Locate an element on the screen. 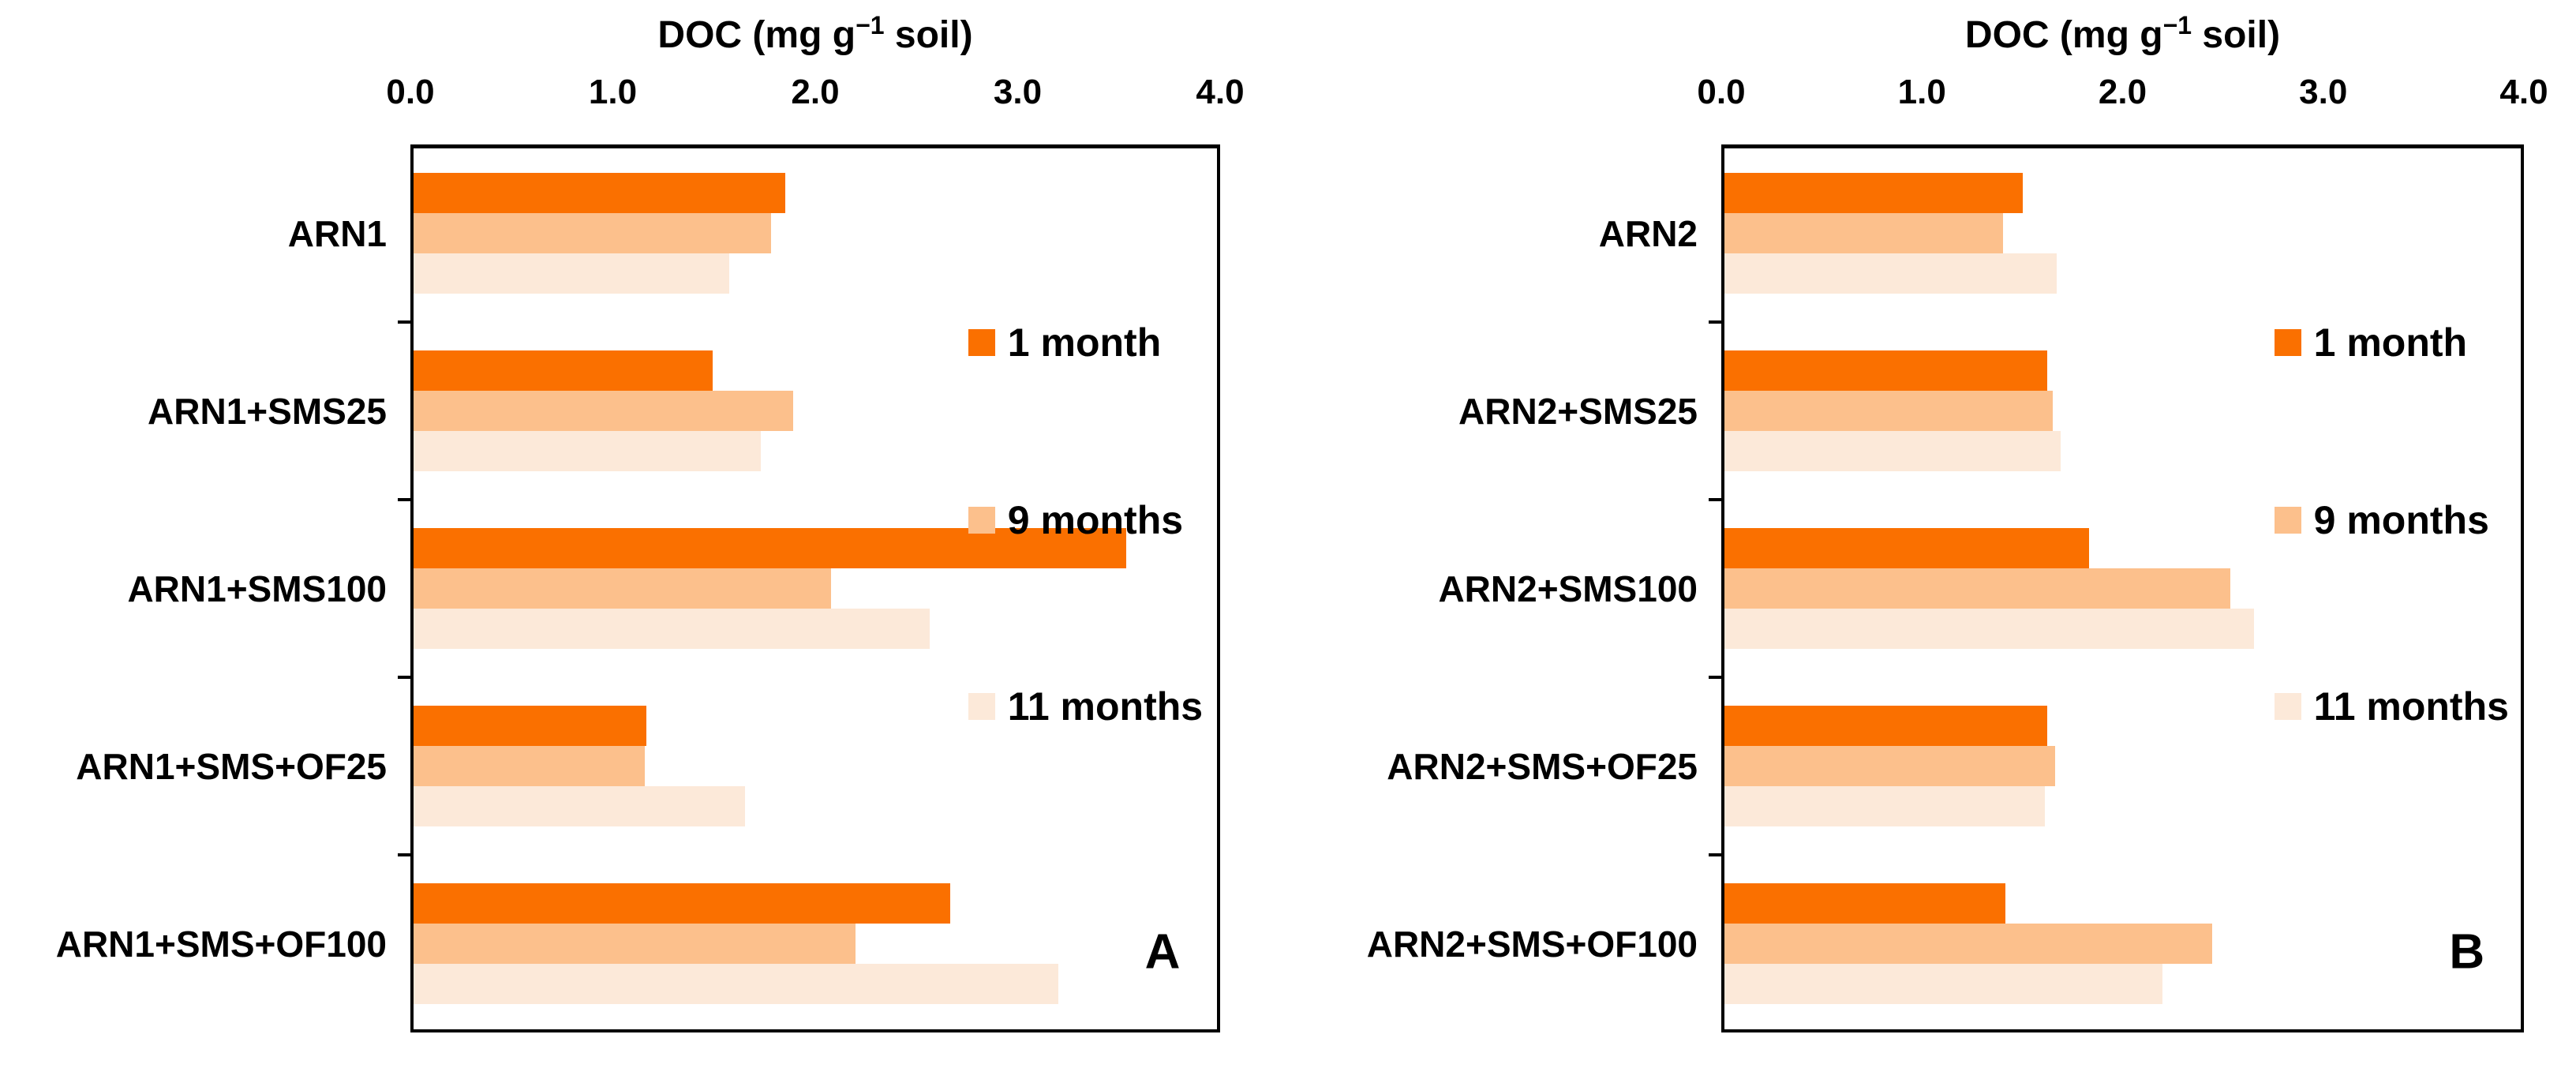  bar-ARN2-11-months is located at coordinates (1890, 273).